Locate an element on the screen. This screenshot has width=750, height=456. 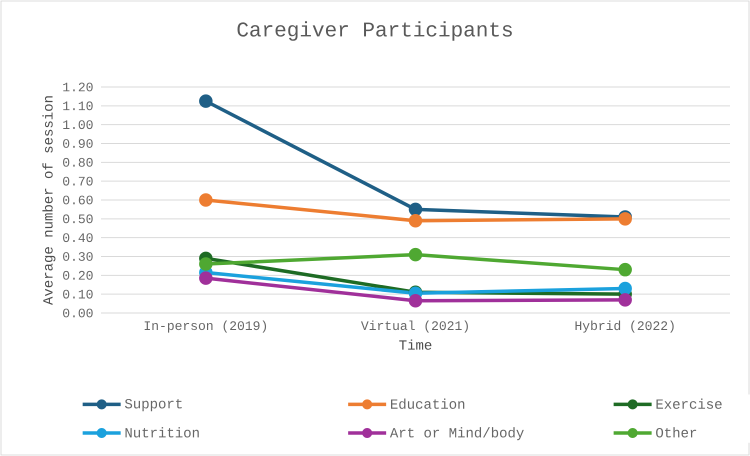
x-axis-title: Time is located at coordinates (415, 344).